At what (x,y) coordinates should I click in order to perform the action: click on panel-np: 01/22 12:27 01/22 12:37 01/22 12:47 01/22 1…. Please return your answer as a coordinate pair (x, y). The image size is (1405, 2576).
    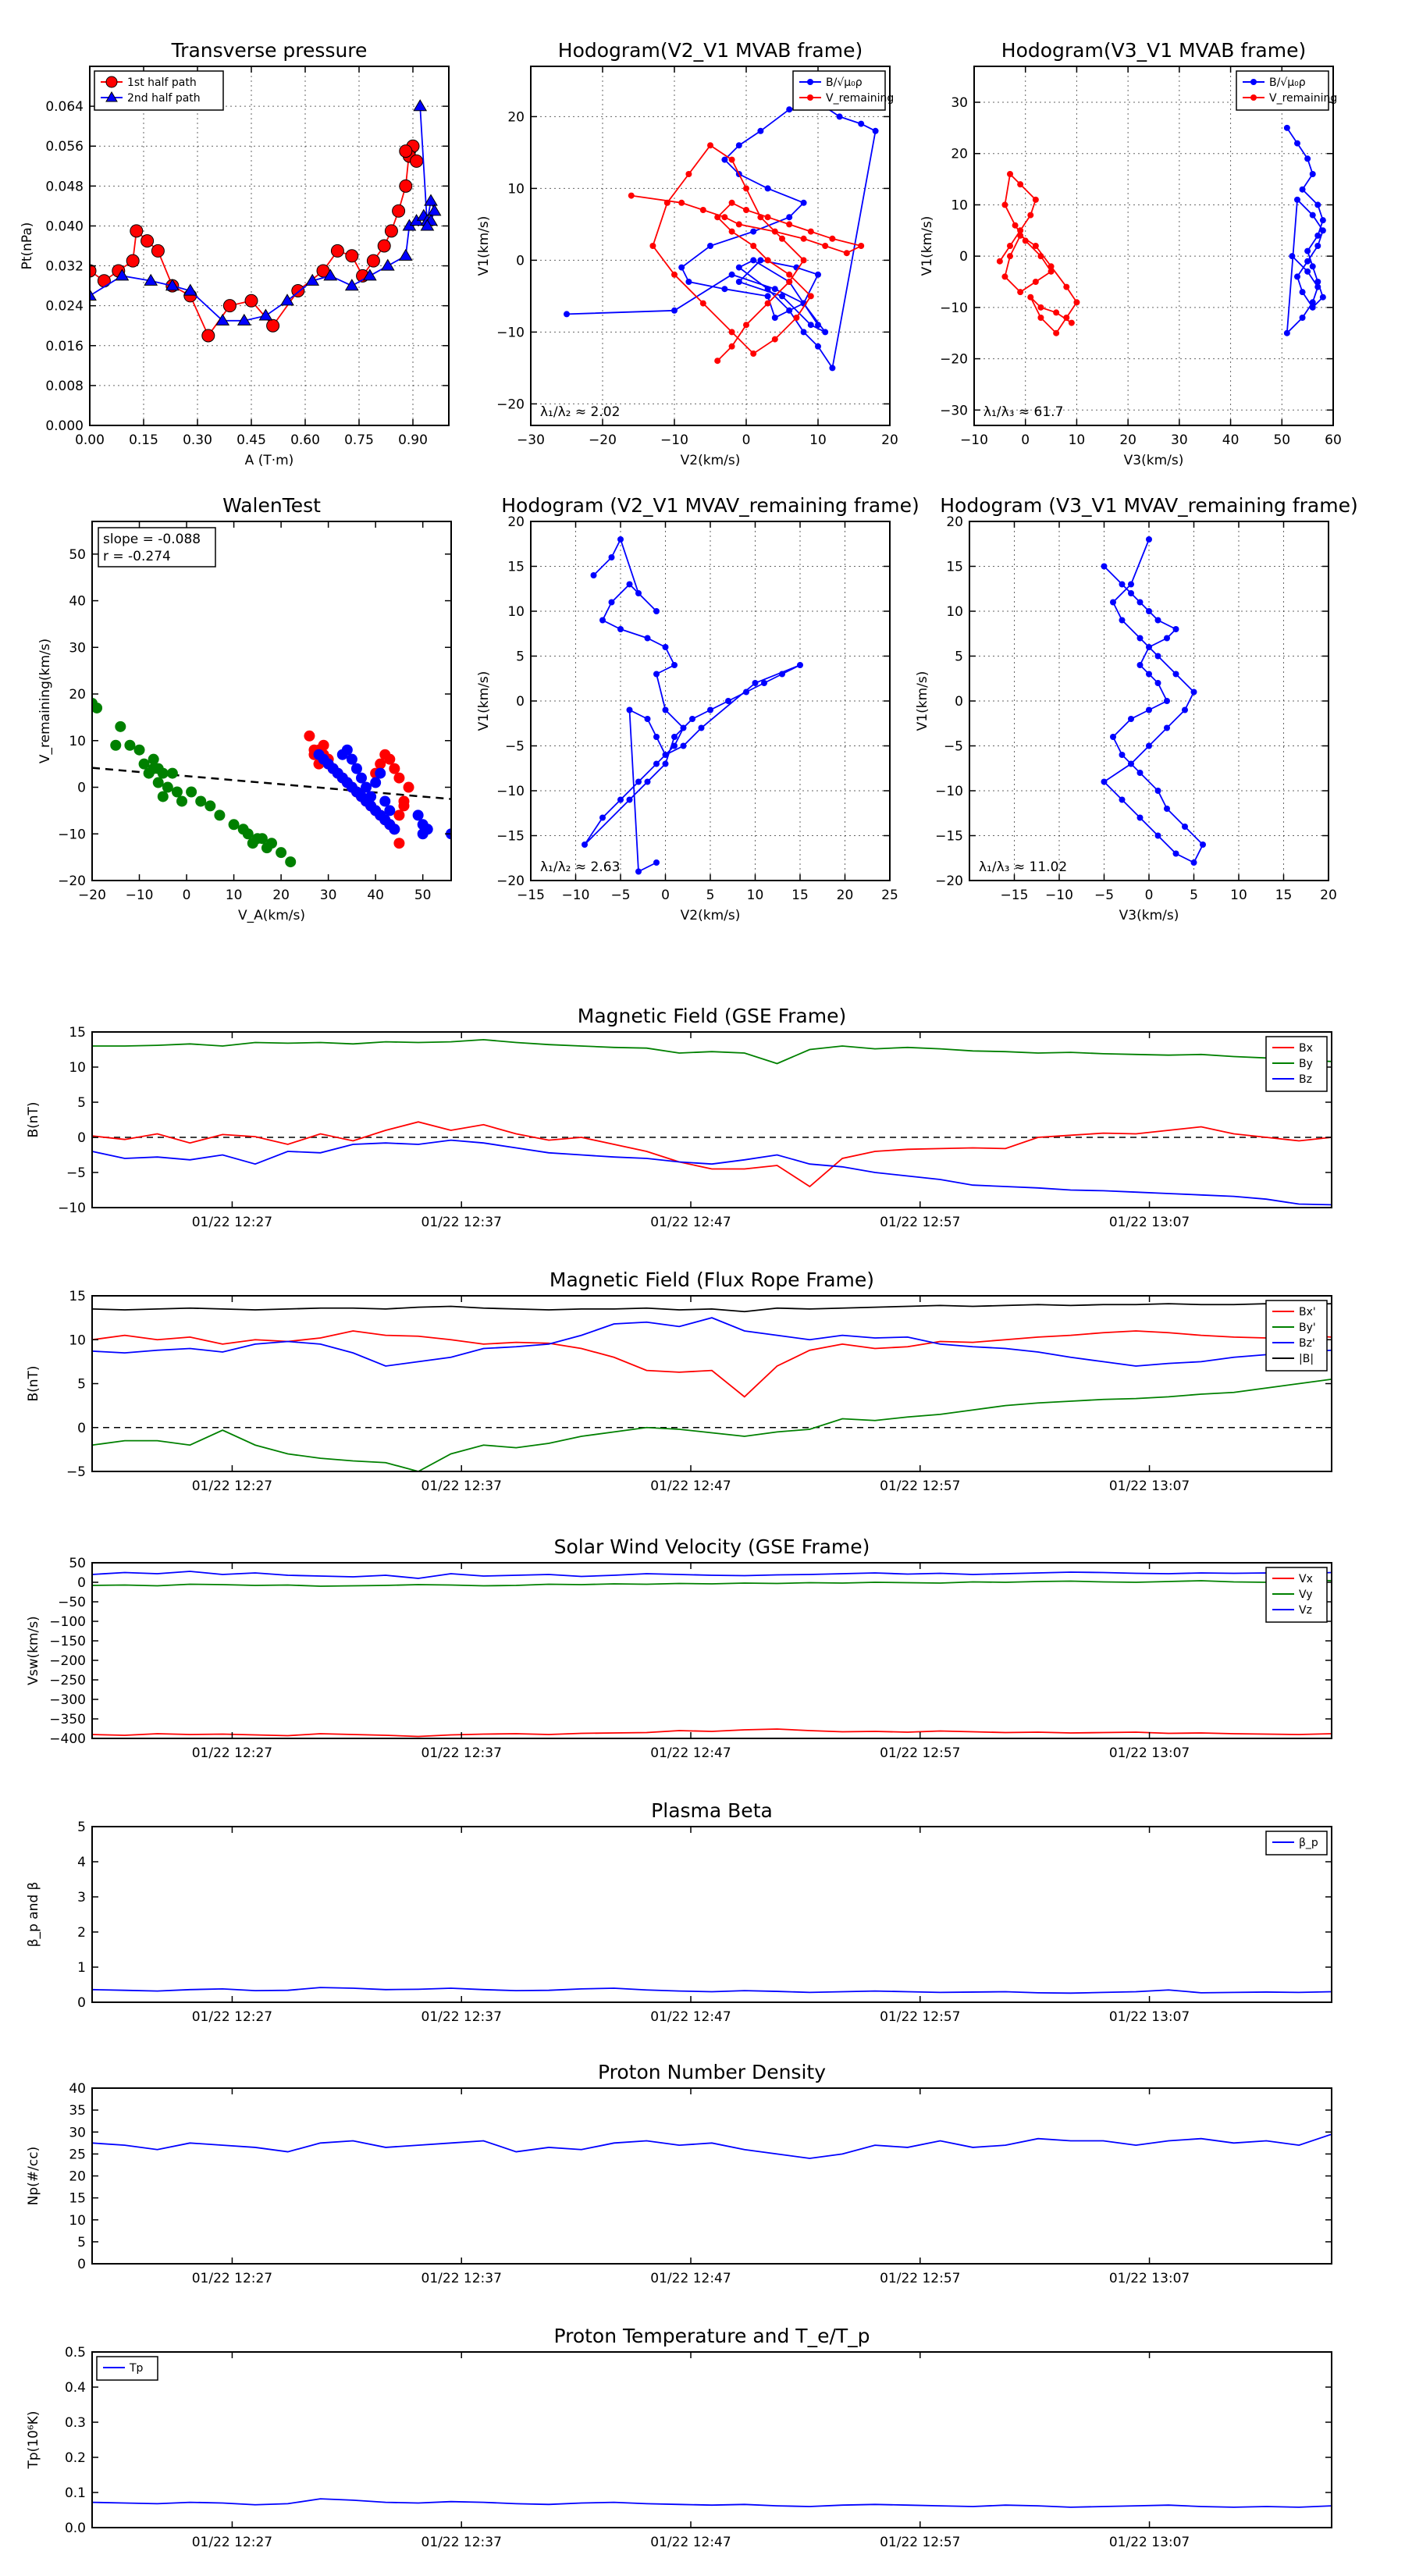
    Looking at the image, I should click on (679, 2173).